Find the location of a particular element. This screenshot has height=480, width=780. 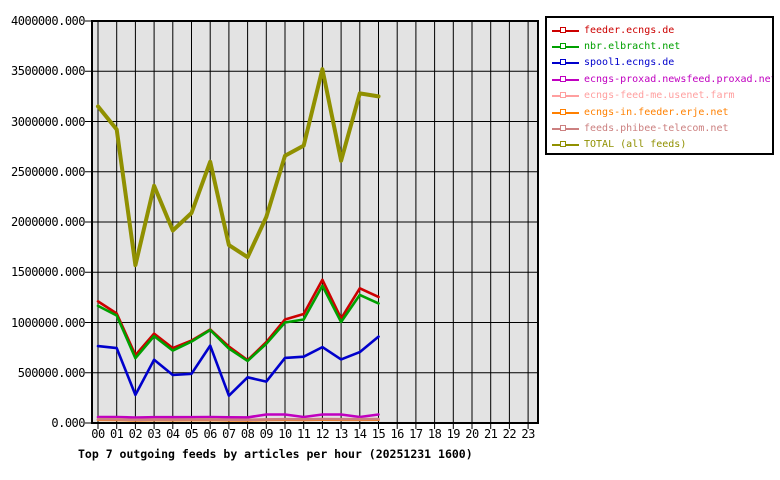

x-tick-label: 12 is located at coordinates (322, 434).